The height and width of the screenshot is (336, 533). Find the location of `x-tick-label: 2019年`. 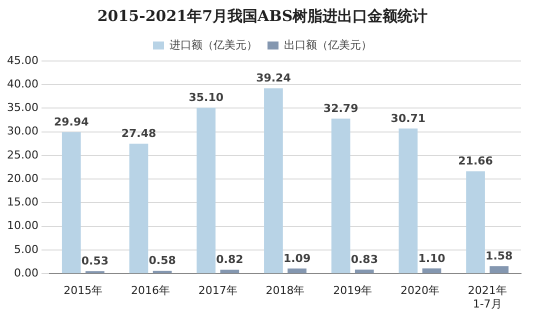

x-tick-label: 2019年 is located at coordinates (352, 291).